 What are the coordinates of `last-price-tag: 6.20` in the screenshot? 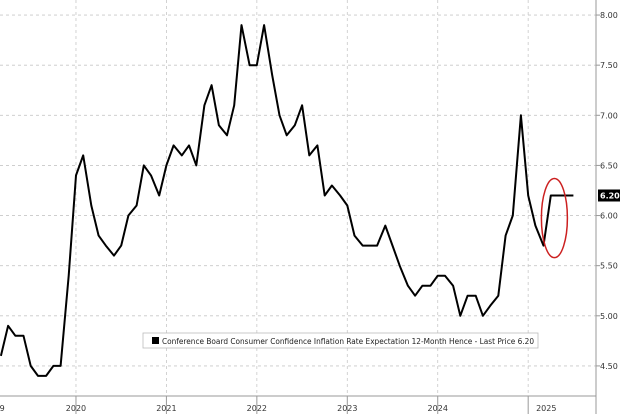 It's located at (609, 195).